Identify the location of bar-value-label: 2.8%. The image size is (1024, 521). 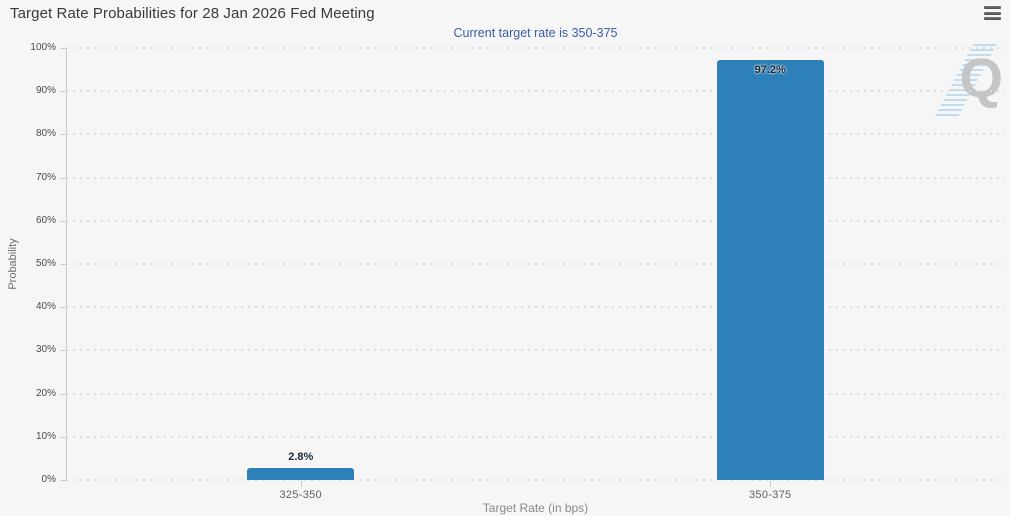
(301, 457).